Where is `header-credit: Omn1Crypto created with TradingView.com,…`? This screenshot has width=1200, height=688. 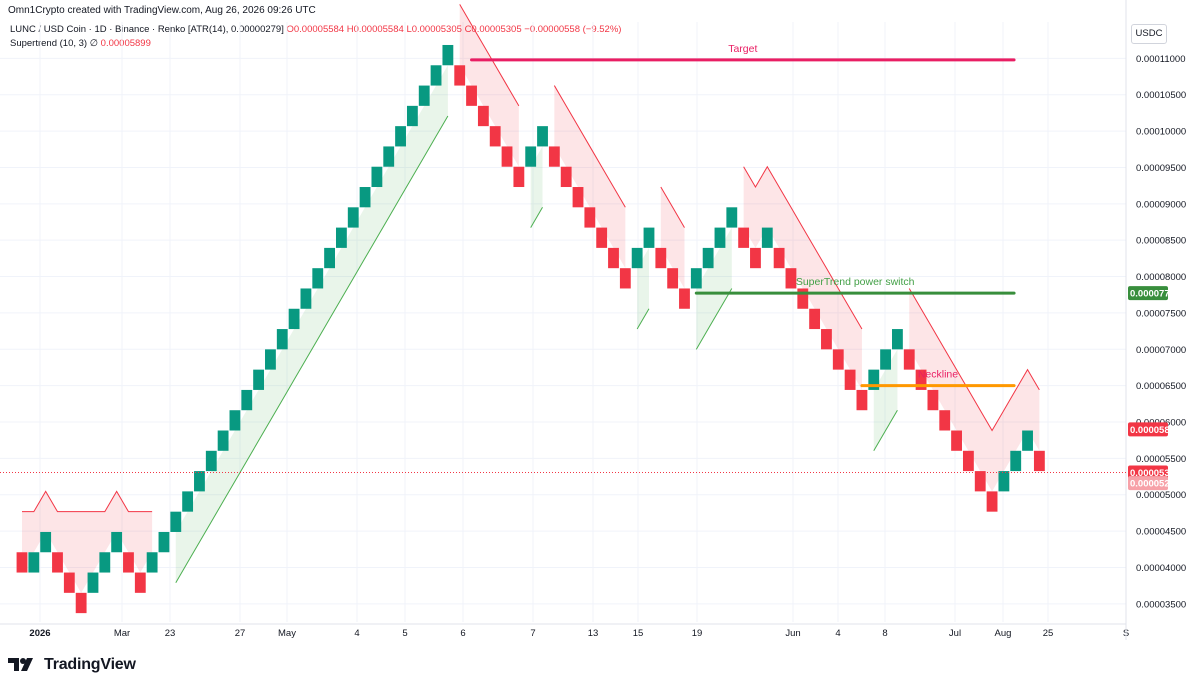 header-credit: Omn1Crypto created with TradingView.com,… is located at coordinates (162, 10).